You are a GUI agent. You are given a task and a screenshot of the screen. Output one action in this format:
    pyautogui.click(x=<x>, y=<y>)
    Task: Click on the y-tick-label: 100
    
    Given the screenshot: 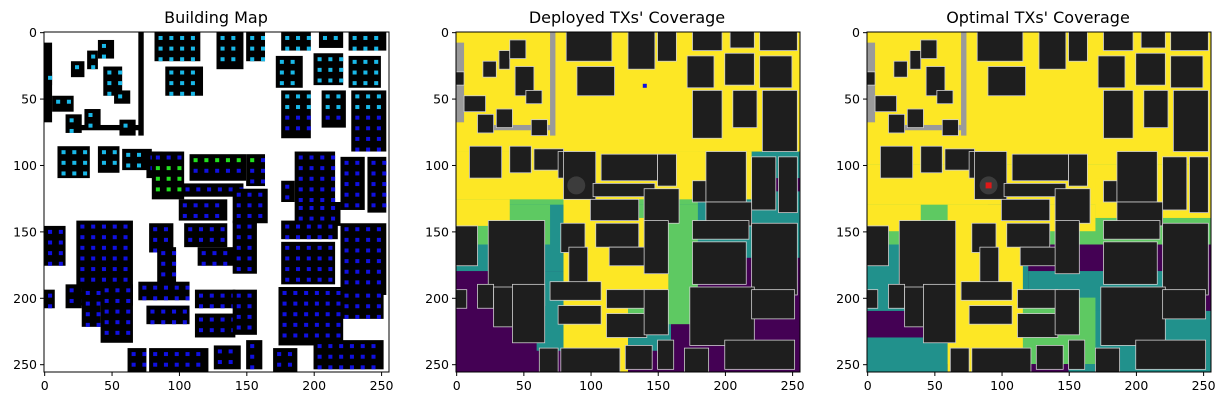 What is the action you would take?
    pyautogui.click(x=848, y=165)
    